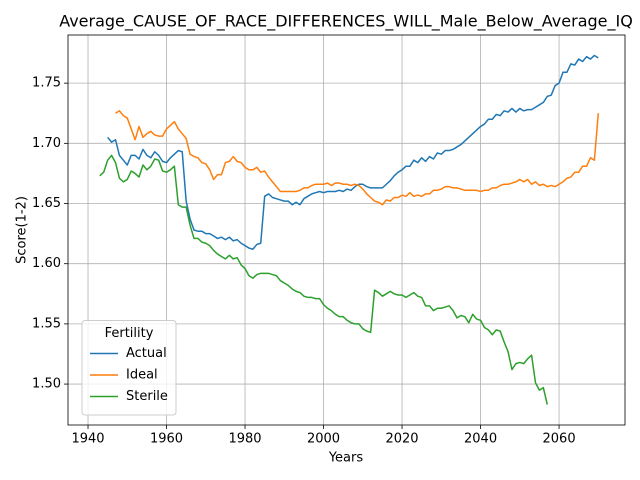  What do you see at coordinates (46, 203) in the screenshot?
I see `y-tick-label: 1.65` at bounding box center [46, 203].